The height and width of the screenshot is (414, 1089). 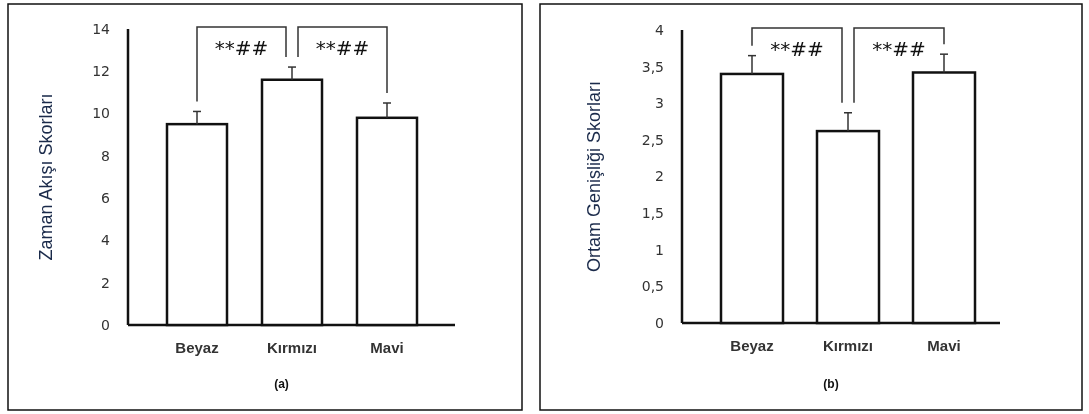 What do you see at coordinates (659, 249) in the screenshot?
I see `y-tick-label: 1` at bounding box center [659, 249].